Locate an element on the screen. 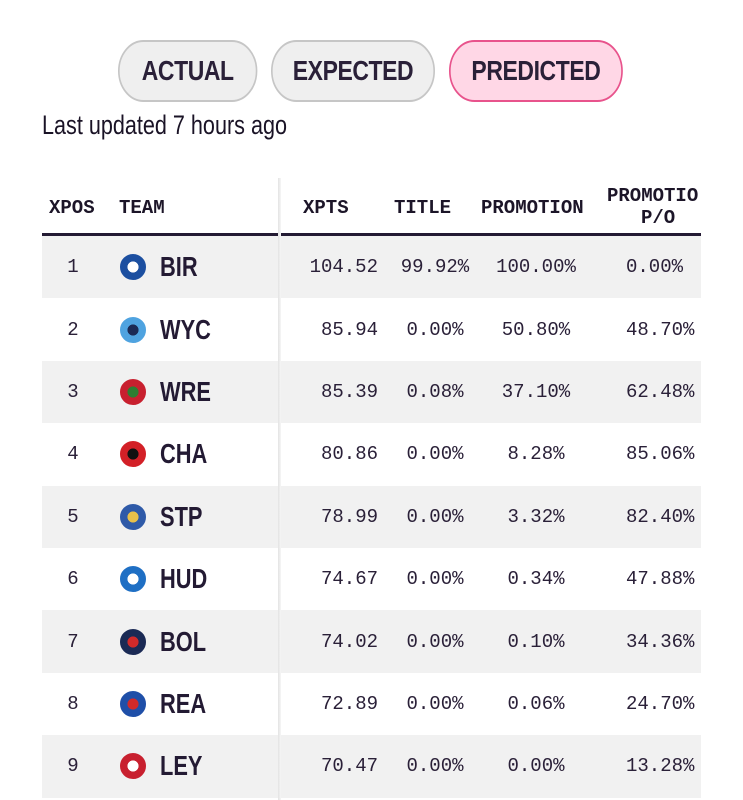 The height and width of the screenshot is (800, 743). team-name: WYC is located at coordinates (185, 329).